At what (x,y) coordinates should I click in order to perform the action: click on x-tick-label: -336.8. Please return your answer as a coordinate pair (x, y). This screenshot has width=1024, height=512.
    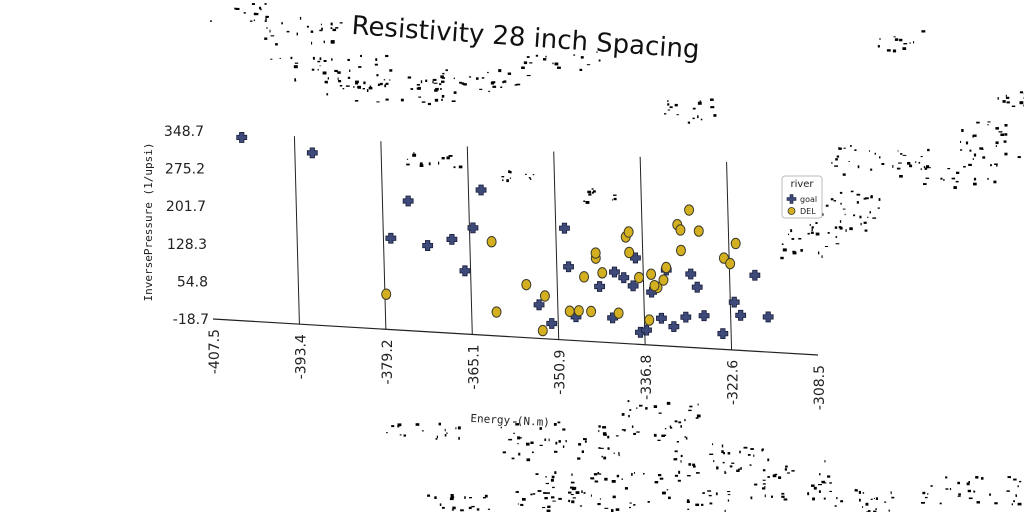
    Looking at the image, I should click on (647, 377).